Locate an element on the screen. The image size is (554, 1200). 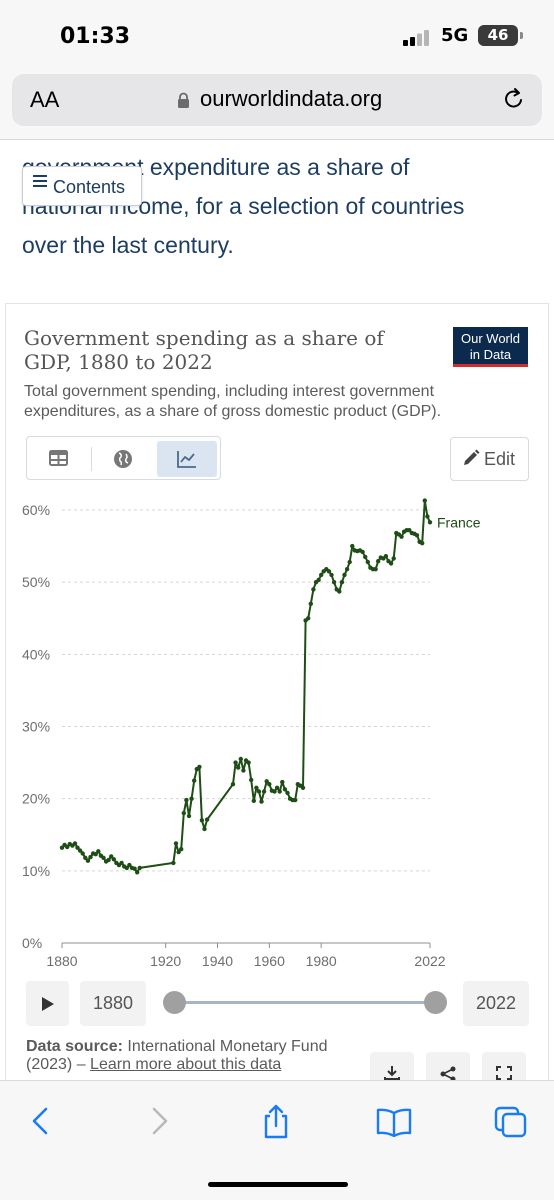
chart-view-tabs is located at coordinates (123, 458).